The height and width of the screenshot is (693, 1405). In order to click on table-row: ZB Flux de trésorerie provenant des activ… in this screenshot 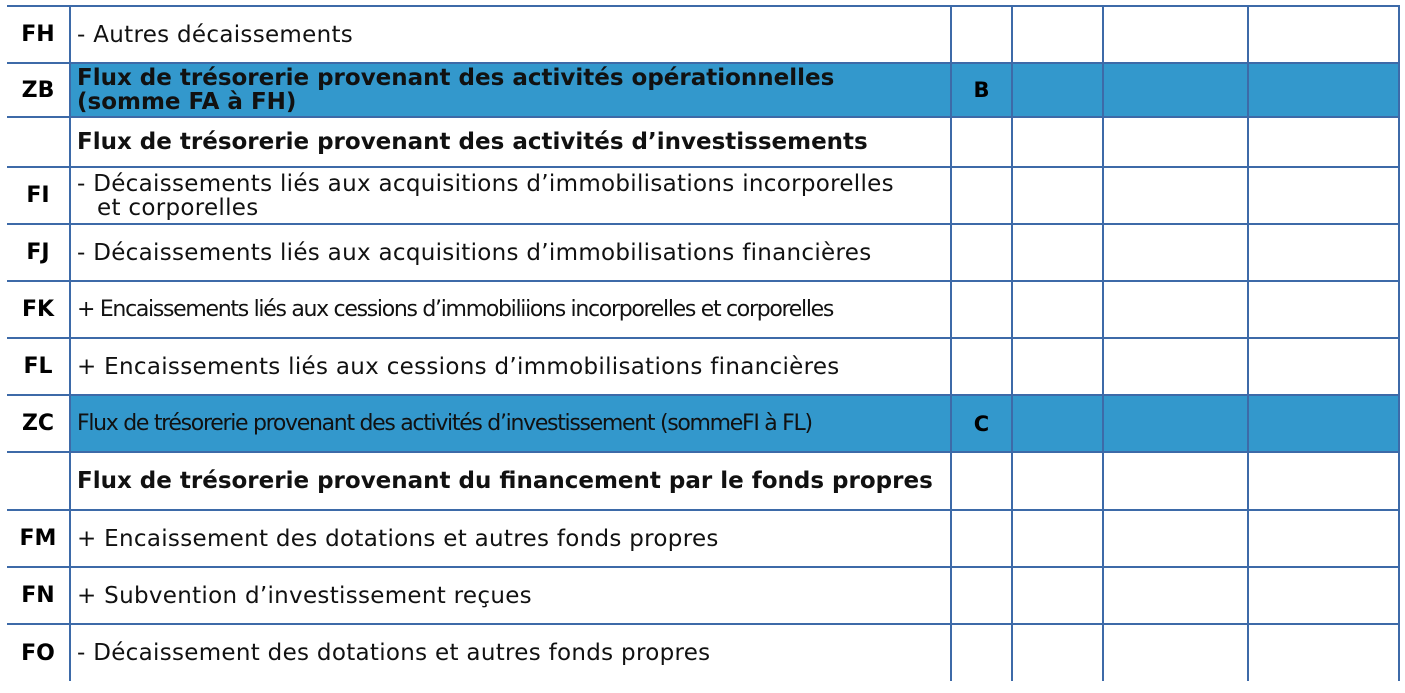, I will do `click(703, 90)`.